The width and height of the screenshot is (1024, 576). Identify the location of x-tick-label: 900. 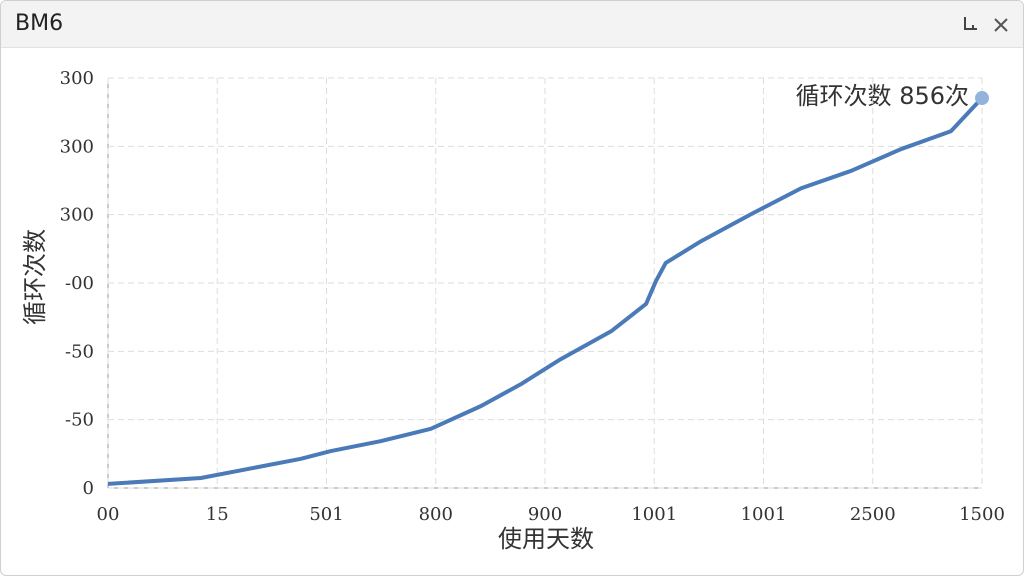
(545, 514).